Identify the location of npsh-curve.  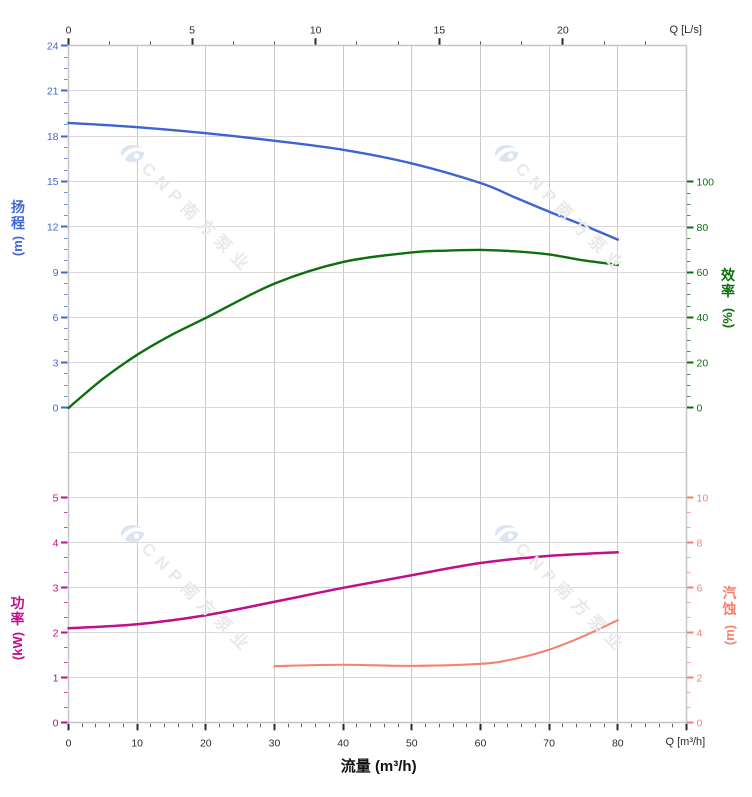
(446, 643).